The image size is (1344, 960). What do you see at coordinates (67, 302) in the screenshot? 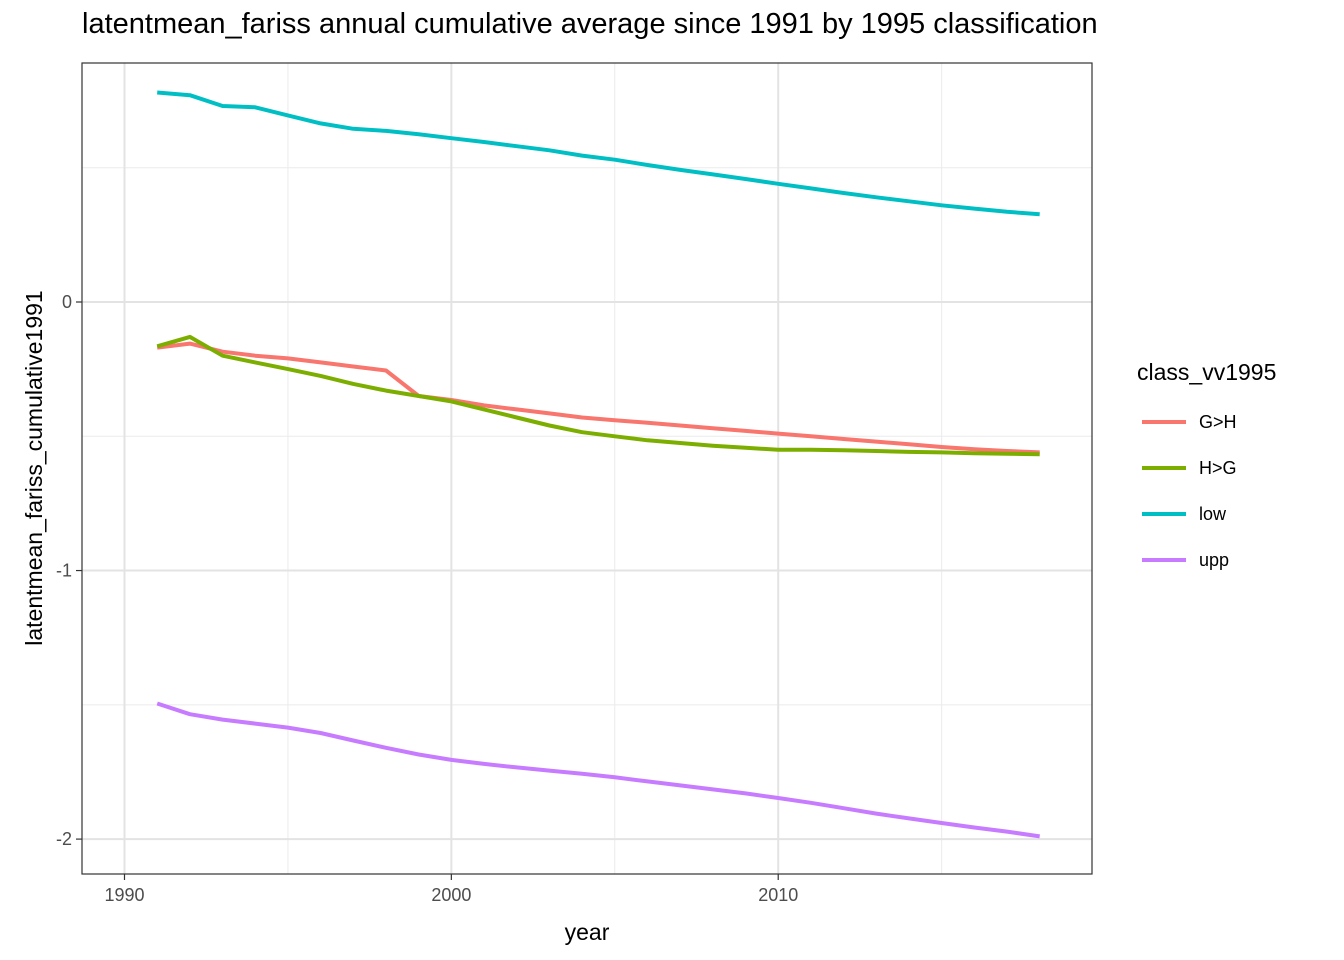
I see `y-tick-label: 0` at bounding box center [67, 302].